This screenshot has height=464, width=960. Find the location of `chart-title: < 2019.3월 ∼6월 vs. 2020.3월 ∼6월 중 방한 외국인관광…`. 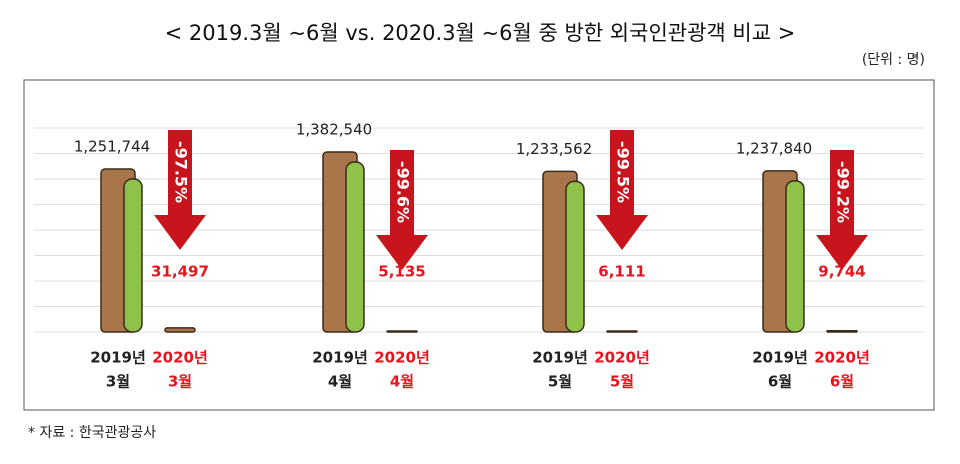

chart-title: < 2019.3월 ∼6월 vs. 2020.3월 ∼6월 중 방한 외국인관광… is located at coordinates (480, 33).